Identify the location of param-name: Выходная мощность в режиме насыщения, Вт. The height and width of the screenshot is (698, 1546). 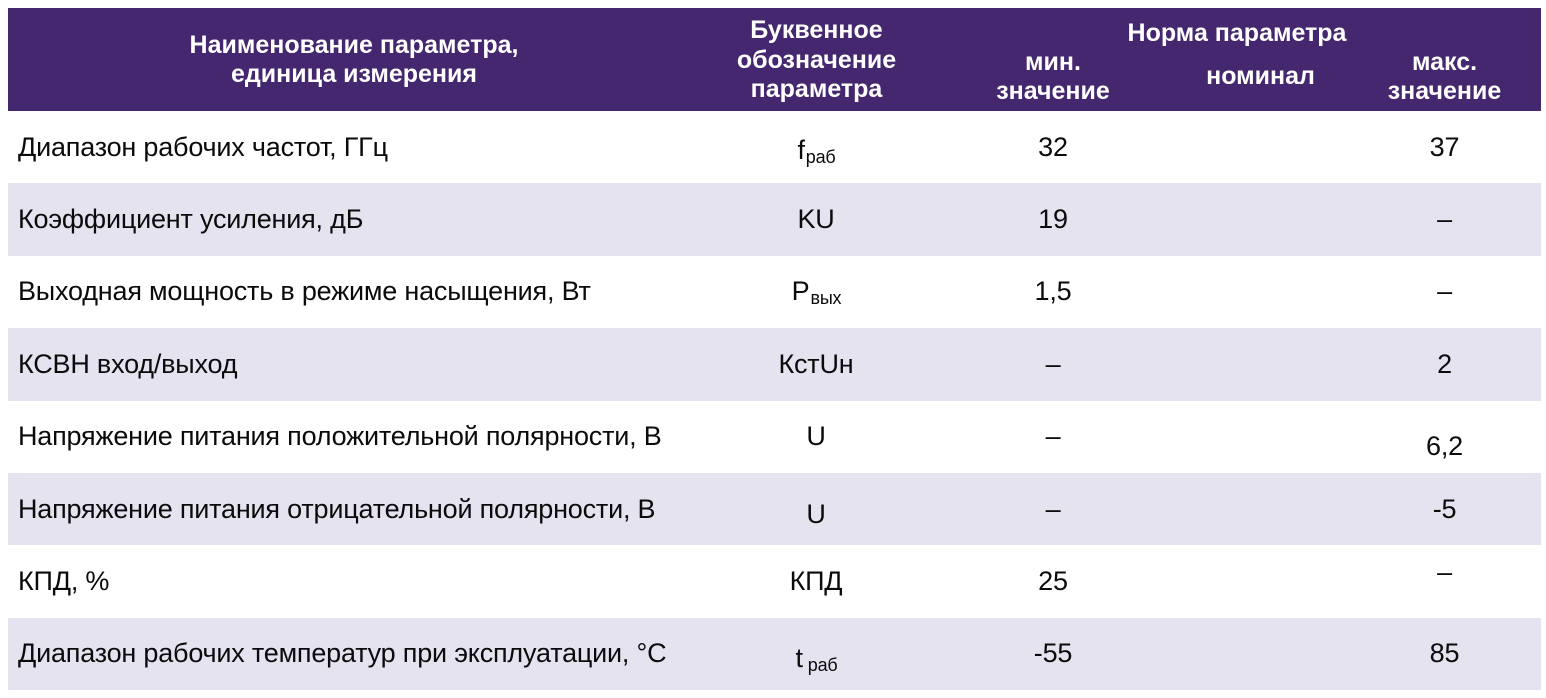
(304, 291).